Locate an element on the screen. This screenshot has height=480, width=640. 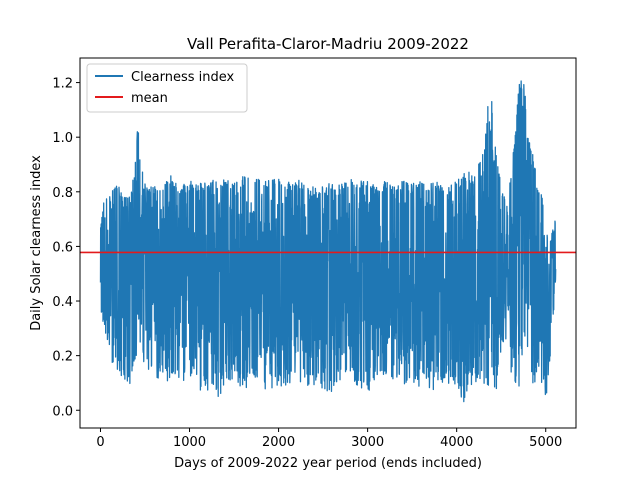
x-tick-label: 3000 is located at coordinates (367, 442).